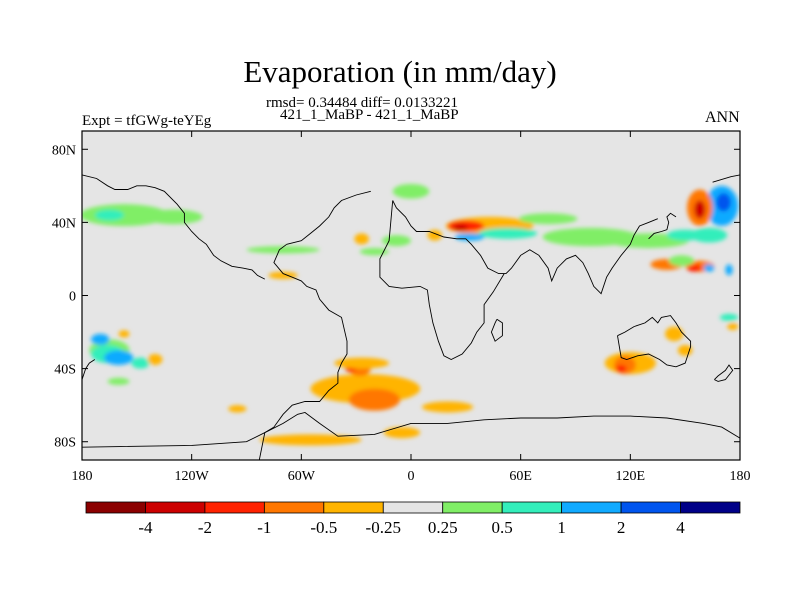 This screenshot has width=800, height=600. What do you see at coordinates (621, 527) in the screenshot?
I see `colorbar-label-8: 2` at bounding box center [621, 527].